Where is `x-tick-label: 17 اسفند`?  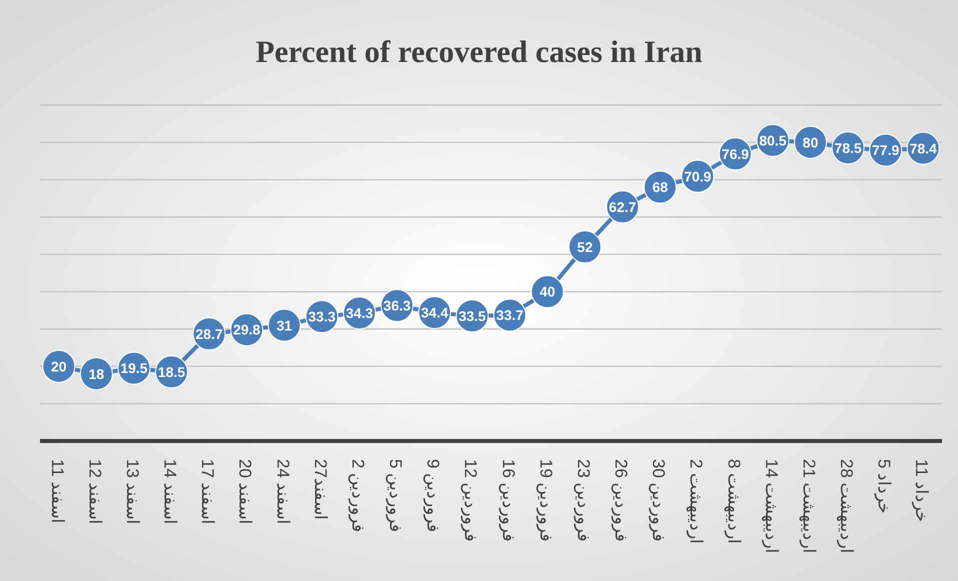
x-tick-label: 17 اسفند is located at coordinates (208, 492).